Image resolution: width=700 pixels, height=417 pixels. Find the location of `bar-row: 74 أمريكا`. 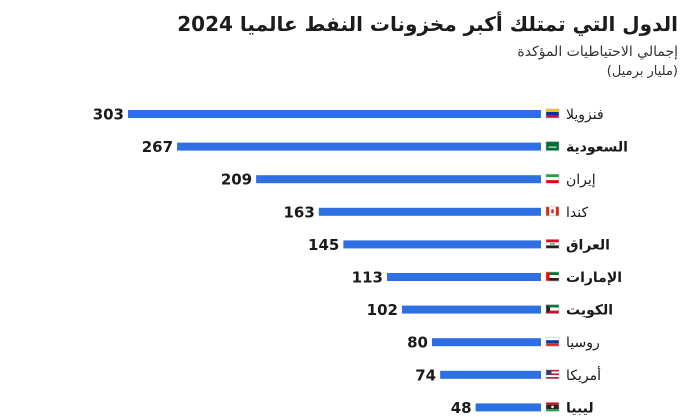

bar-row: 74 أمريكا is located at coordinates (508, 375).